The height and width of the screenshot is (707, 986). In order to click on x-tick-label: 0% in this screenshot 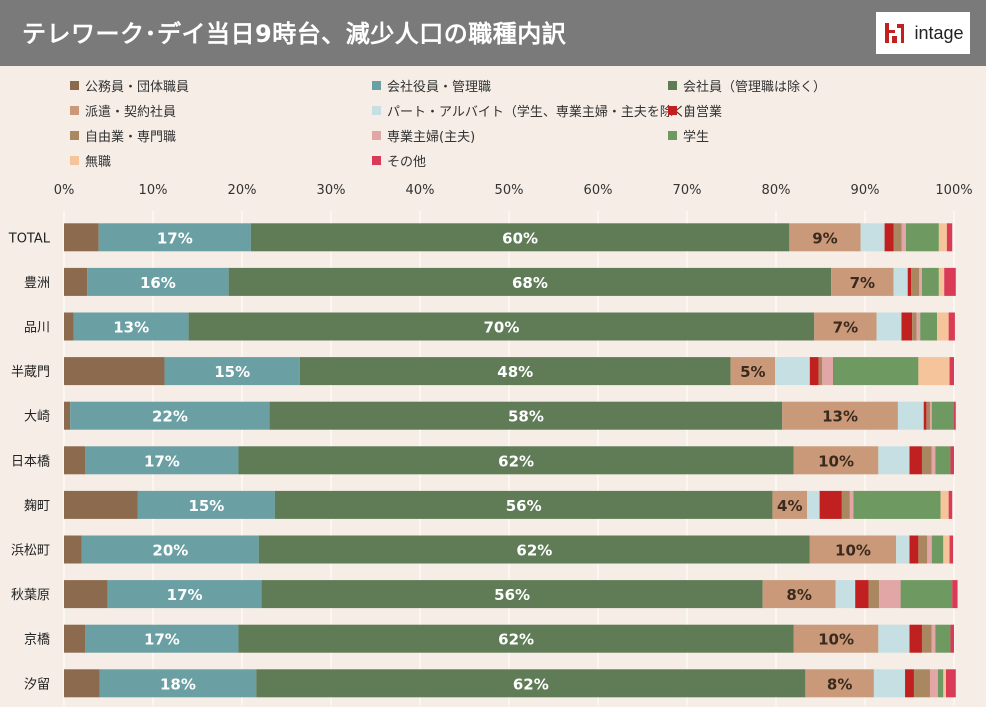, I will do `click(64, 190)`.